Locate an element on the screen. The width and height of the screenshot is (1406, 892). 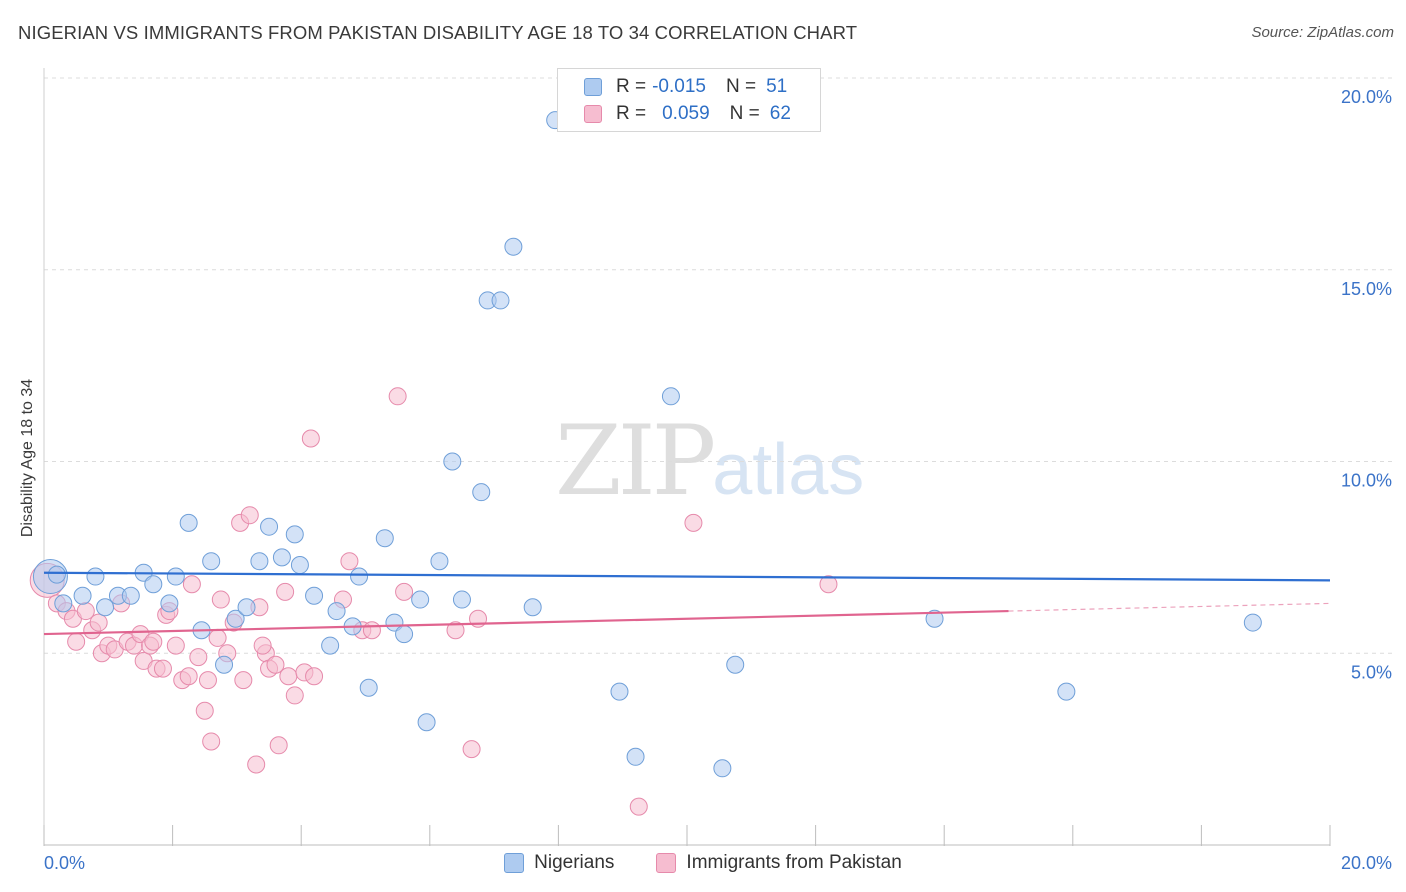
legend-r-value: -0.015 is located at coordinates (679, 86).